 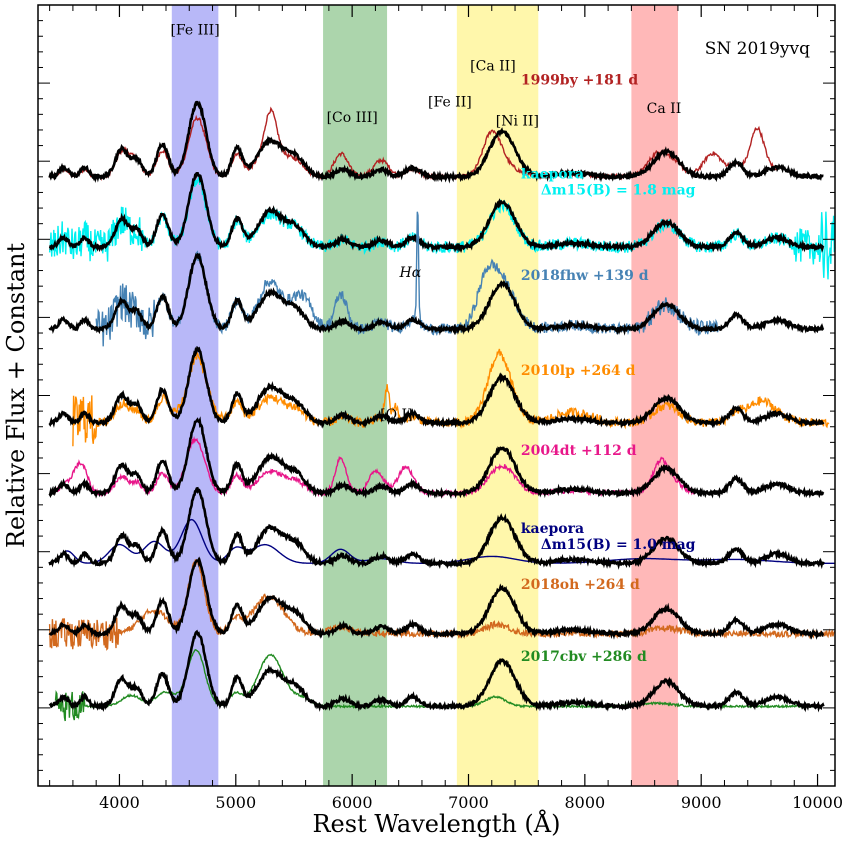 What do you see at coordinates (757, 49) in the screenshot?
I see `chart-title: SN 2019yvq` at bounding box center [757, 49].